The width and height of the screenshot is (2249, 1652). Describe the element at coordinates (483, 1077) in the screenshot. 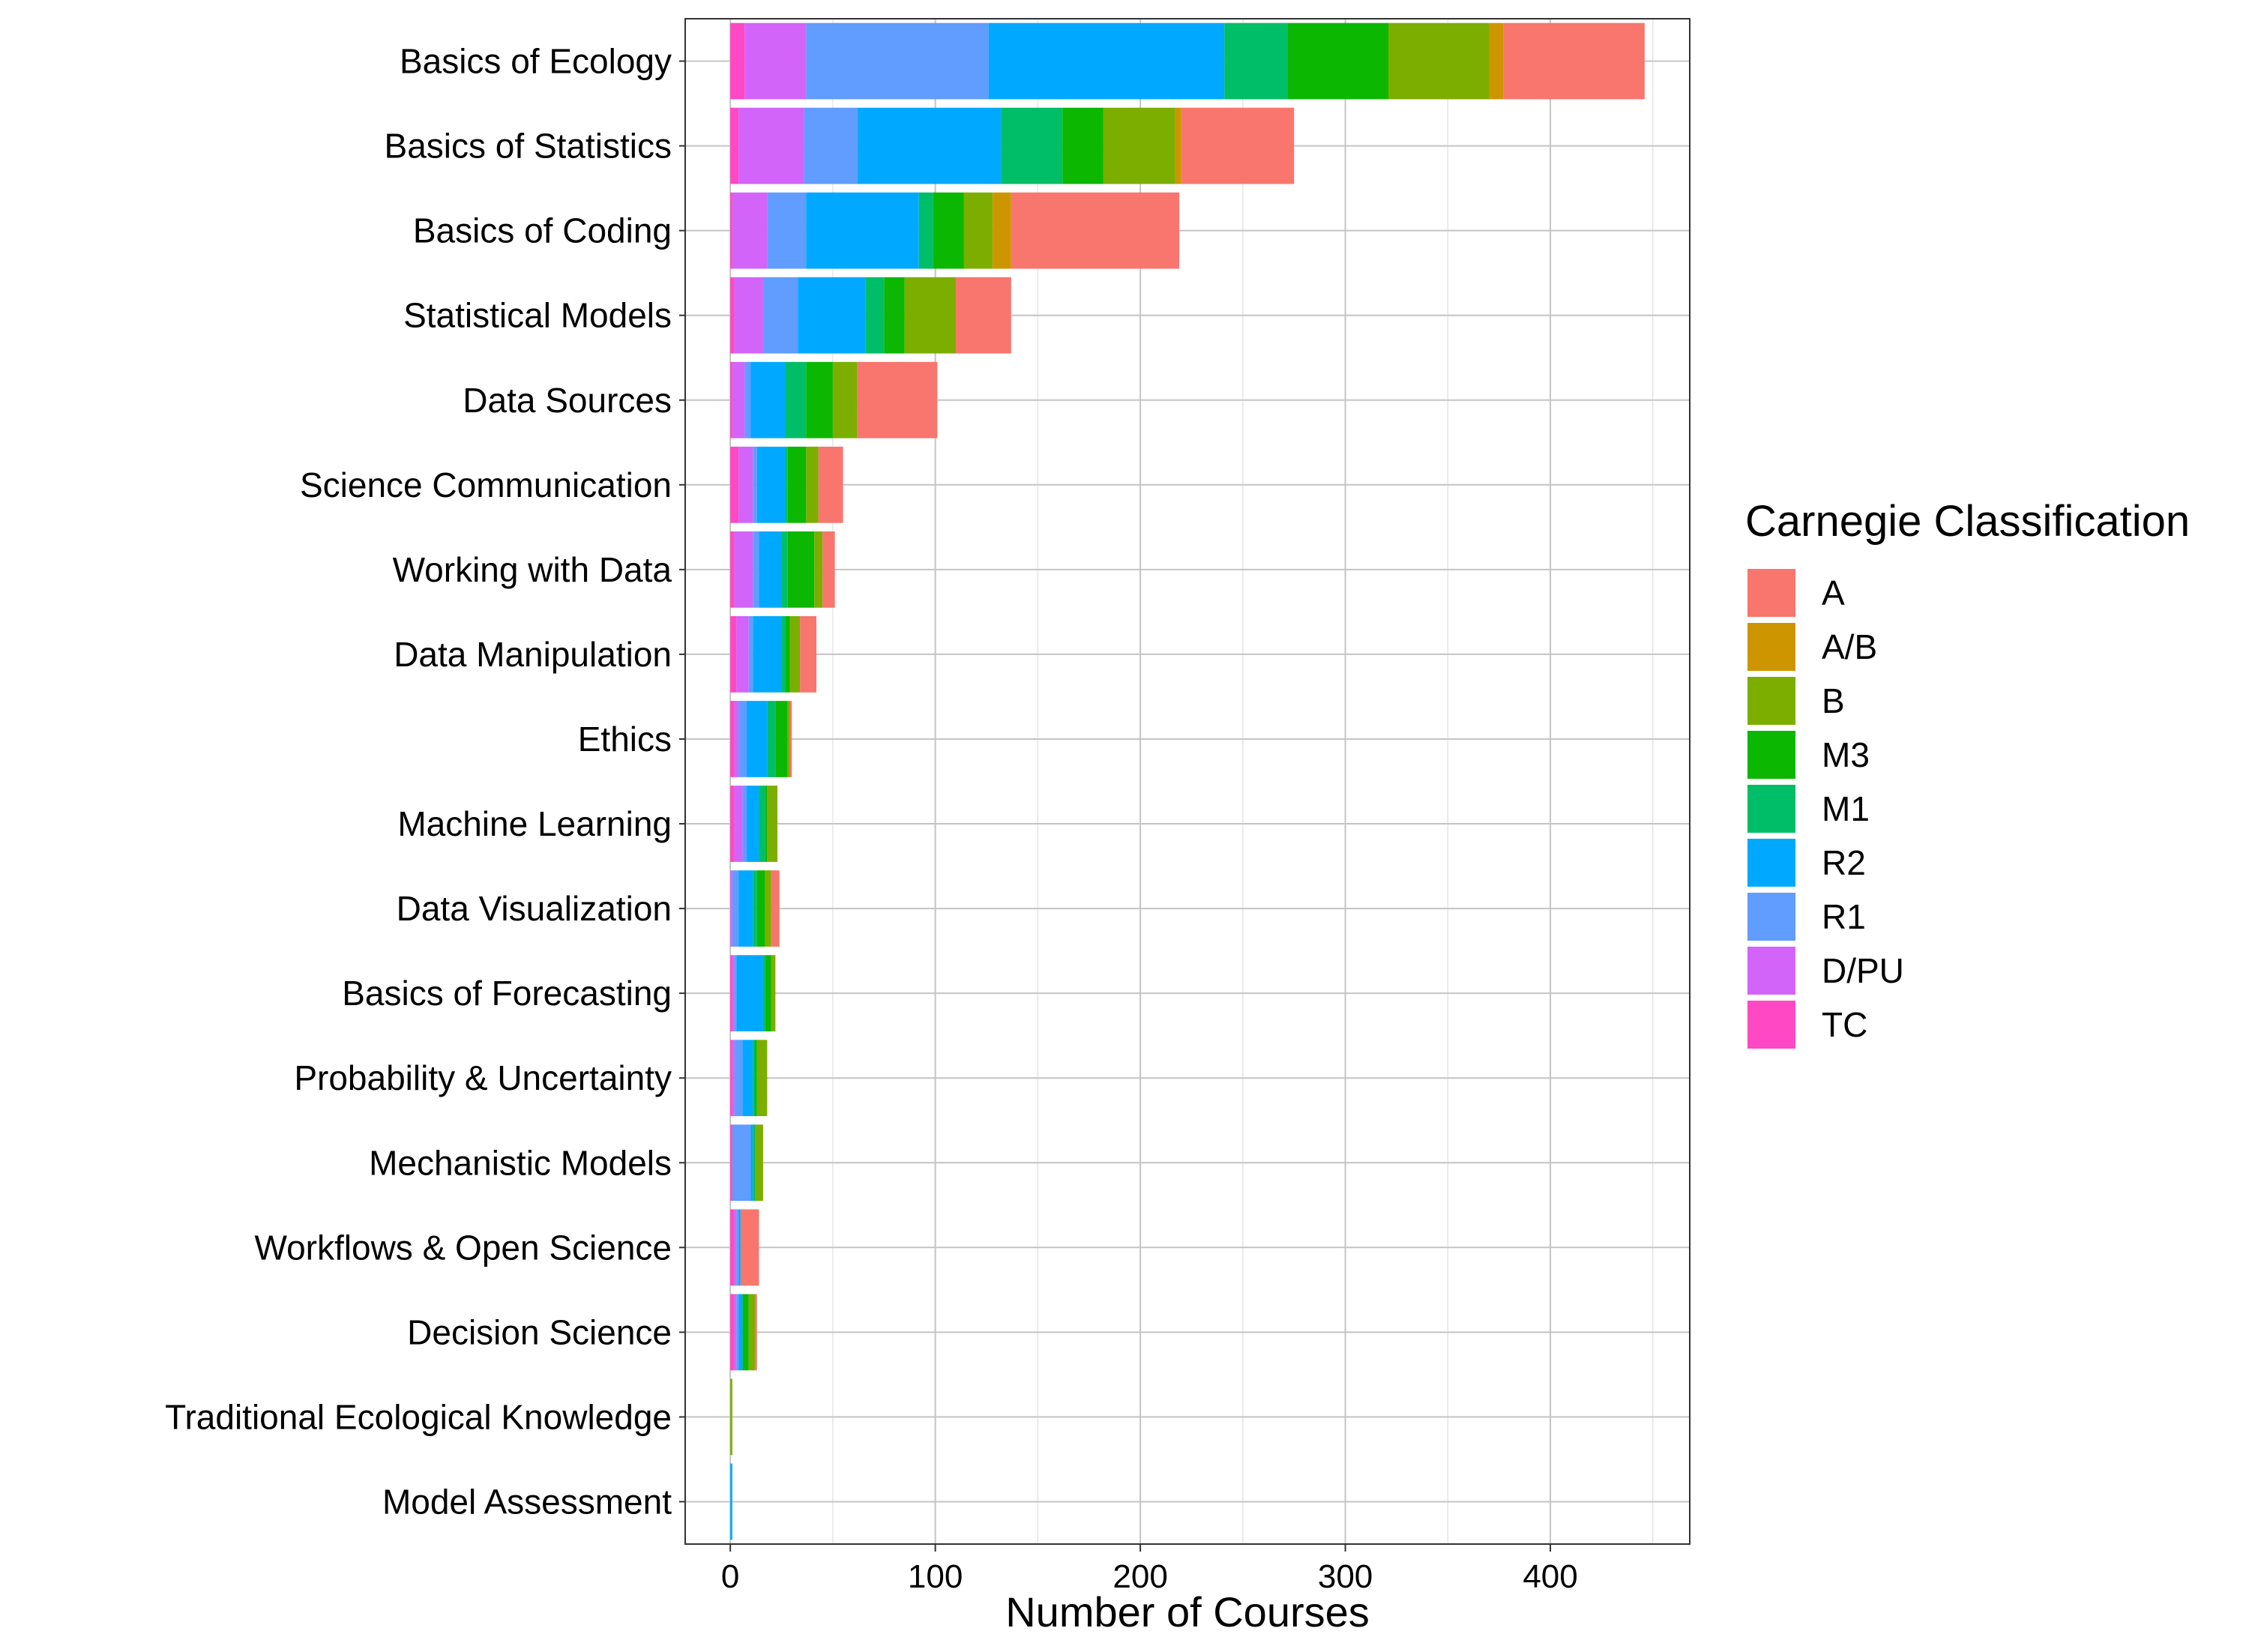

I see `category-label: Probability & Uncertainty` at that location.